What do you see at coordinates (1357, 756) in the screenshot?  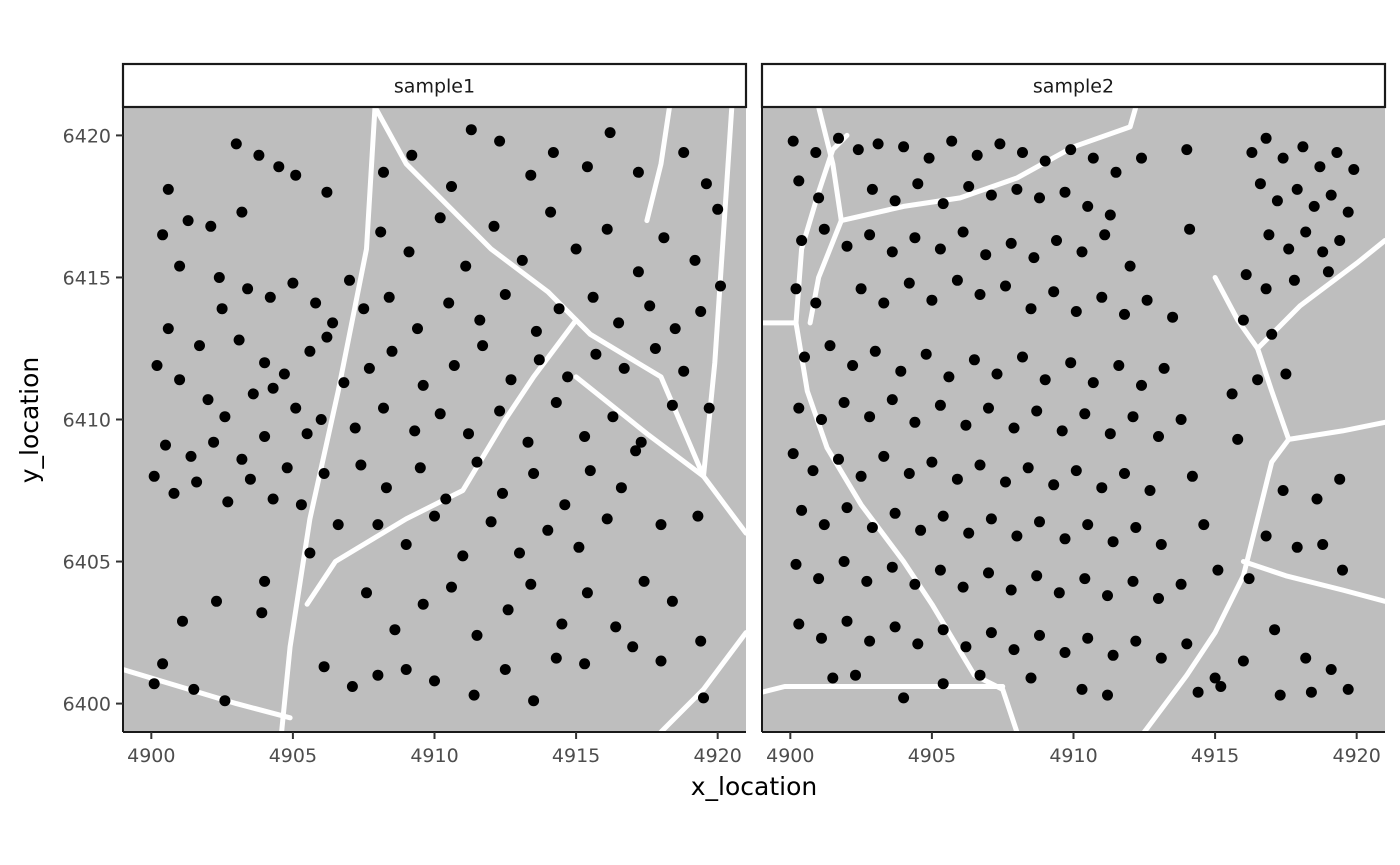 I see `x-tick-label: 4920` at bounding box center [1357, 756].